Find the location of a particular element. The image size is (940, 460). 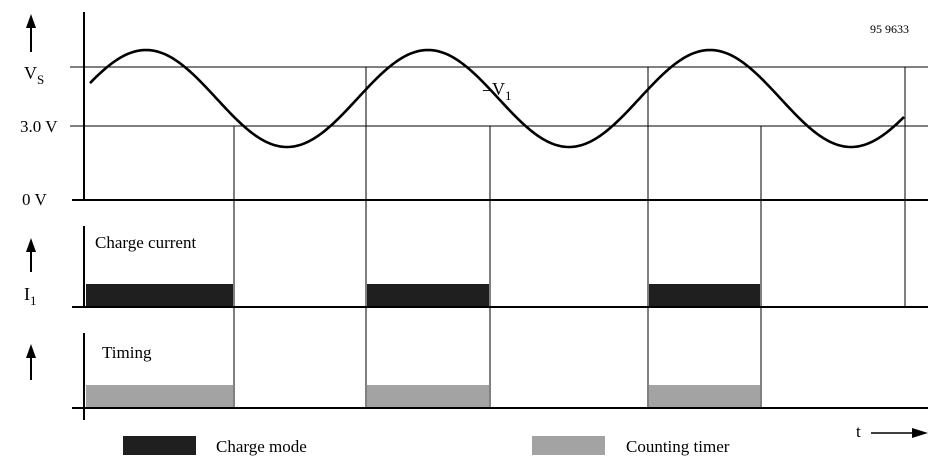

timing-up-arrow-icon is located at coordinates (31, 362).